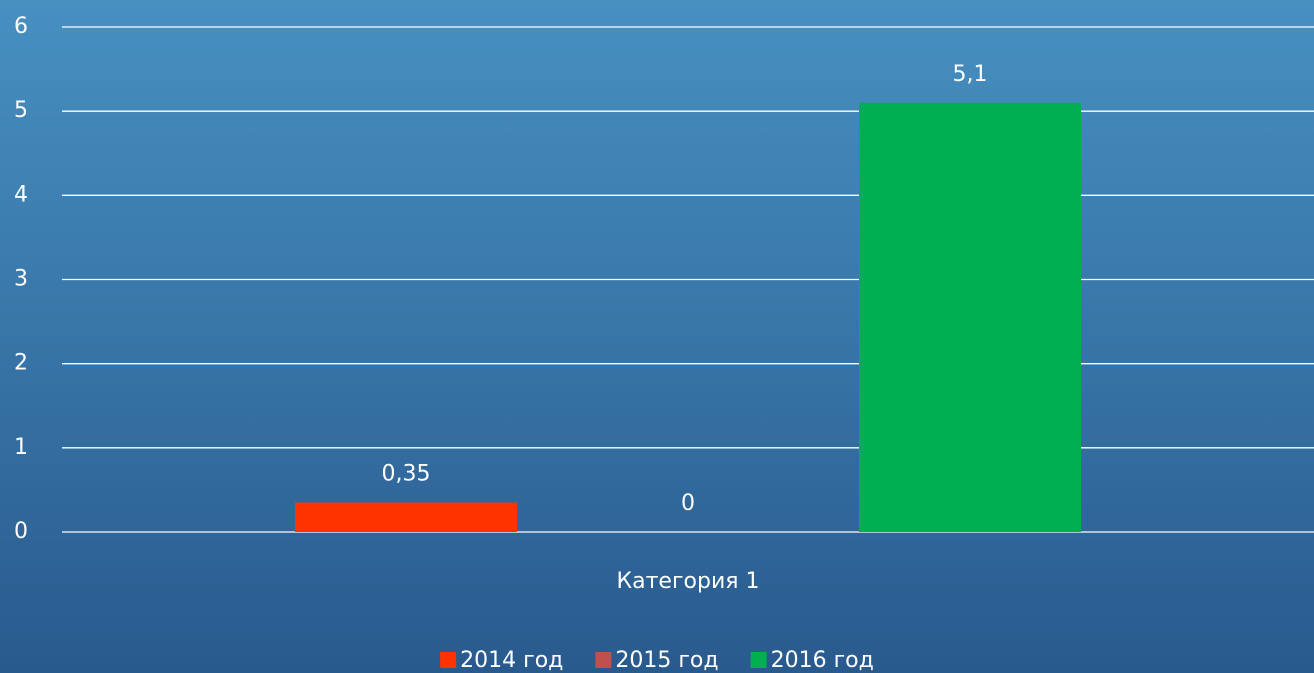 The width and height of the screenshot is (1314, 673). I want to click on legend-item: 2014 год, so click(501, 660).